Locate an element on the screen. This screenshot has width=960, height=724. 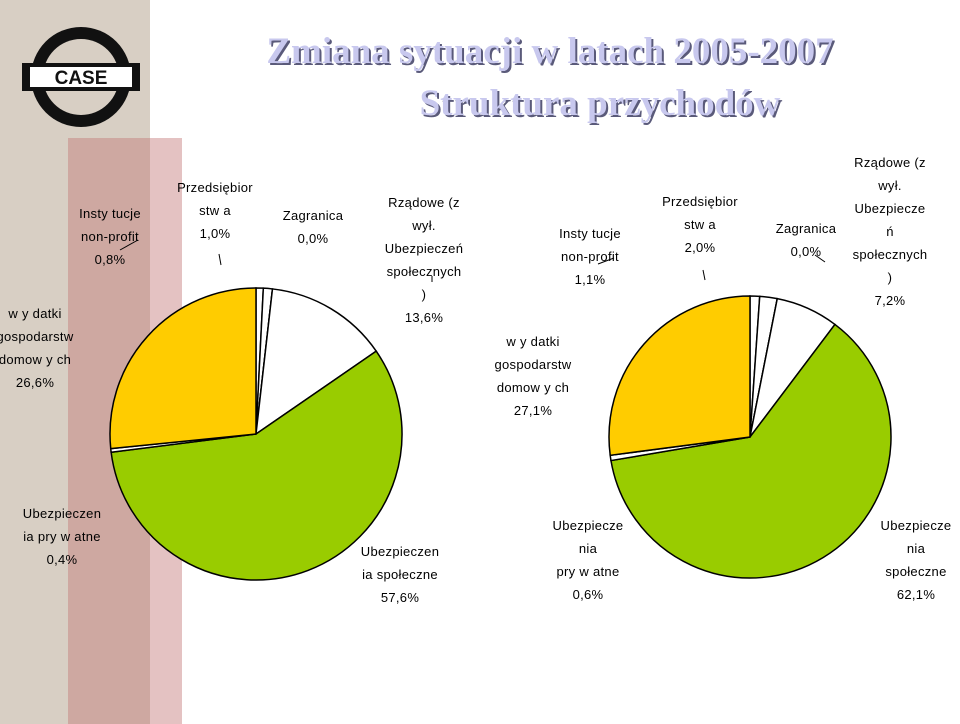
pie-chart-2007 is located at coordinates (750, 437).